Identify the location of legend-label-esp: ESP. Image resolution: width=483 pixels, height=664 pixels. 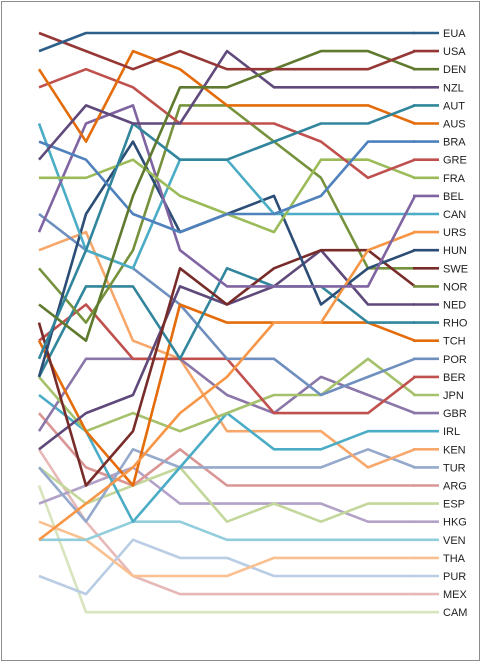
(454, 505).